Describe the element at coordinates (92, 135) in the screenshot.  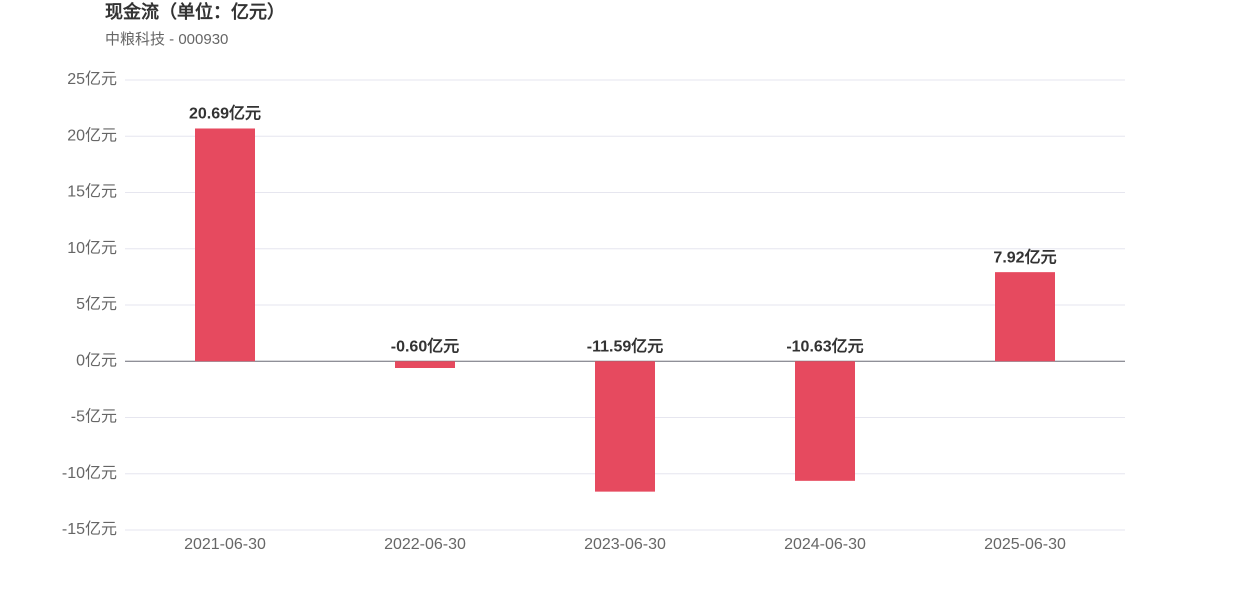
I see `y-tick-label: 20亿元` at that location.